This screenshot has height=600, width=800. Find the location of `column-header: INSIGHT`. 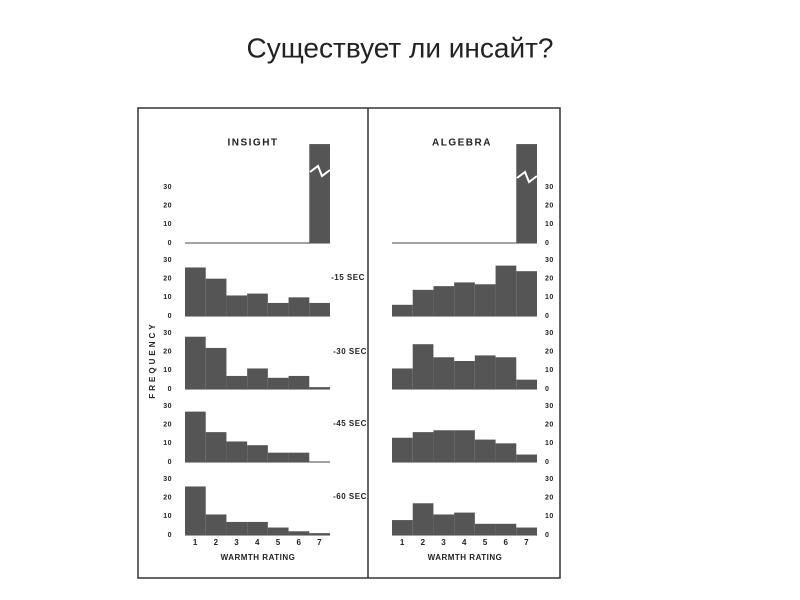

column-header: INSIGHT is located at coordinates (252, 143).